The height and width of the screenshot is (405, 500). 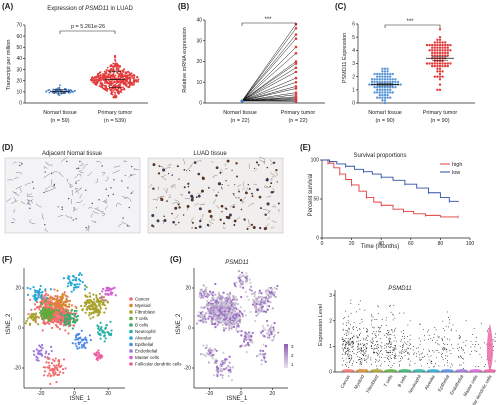 What do you see at coordinates (269, 68) in the screenshot?
I see `panel-b-pair-line` at bounding box center [269, 68].